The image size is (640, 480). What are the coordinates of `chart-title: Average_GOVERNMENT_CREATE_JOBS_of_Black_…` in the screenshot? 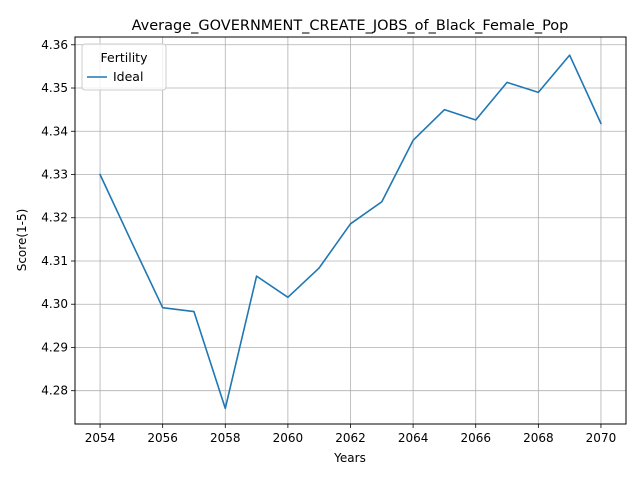 It's located at (350, 26).